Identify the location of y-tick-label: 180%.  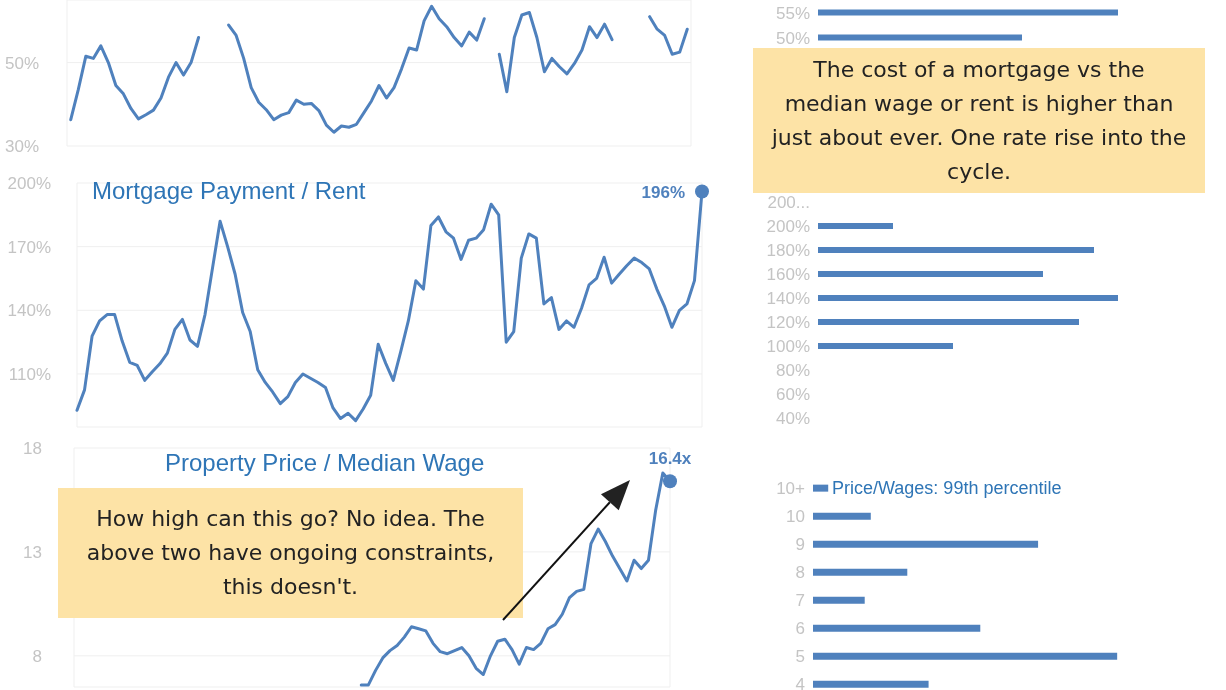
(788, 251).